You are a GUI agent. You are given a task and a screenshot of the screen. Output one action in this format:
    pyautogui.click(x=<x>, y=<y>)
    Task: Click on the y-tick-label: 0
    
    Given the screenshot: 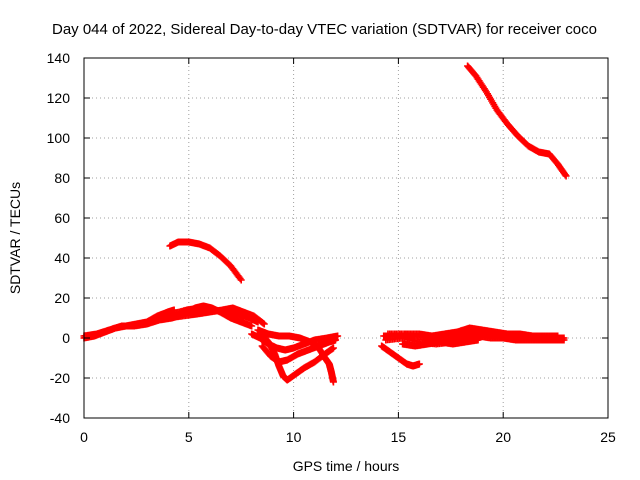 What is the action you would take?
    pyautogui.click(x=66, y=338)
    